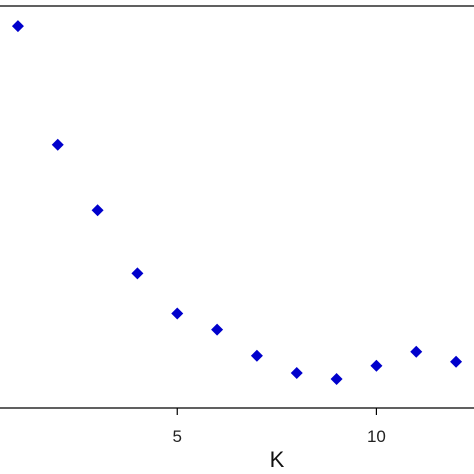  I want to click on x-axis-label: K, so click(277, 459).